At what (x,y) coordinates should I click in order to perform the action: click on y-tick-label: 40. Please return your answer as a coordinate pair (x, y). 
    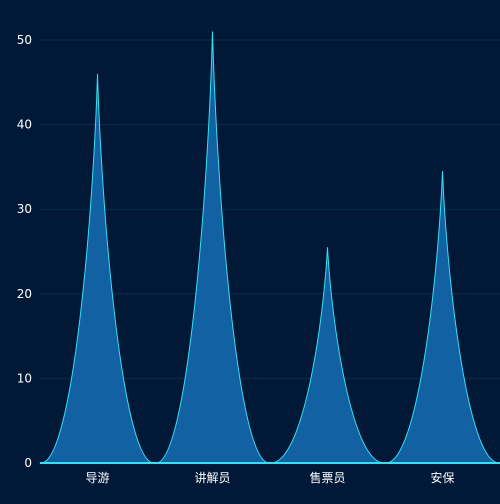
    Looking at the image, I should click on (24, 125).